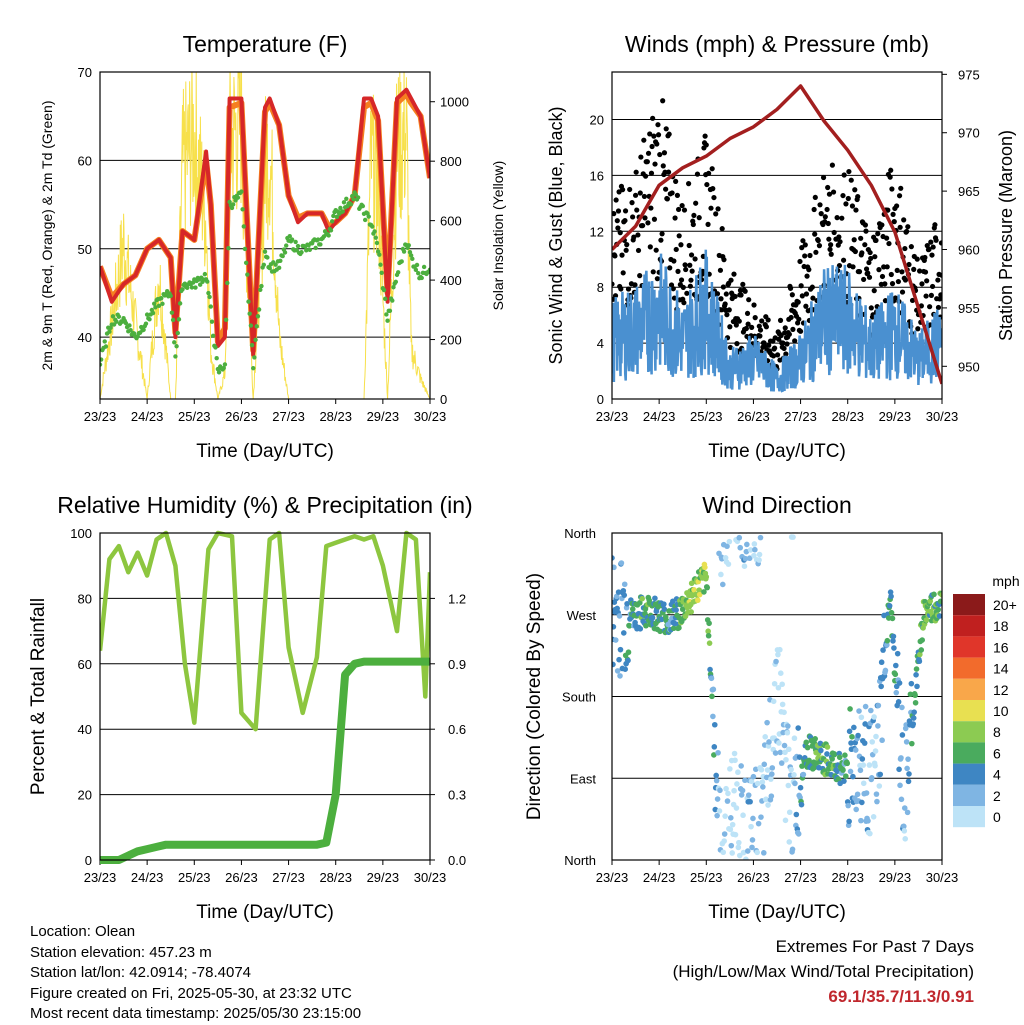 This screenshot has width=1024, height=1025. What do you see at coordinates (997, 732) in the screenshot?
I see `legend-label: 8` at bounding box center [997, 732].